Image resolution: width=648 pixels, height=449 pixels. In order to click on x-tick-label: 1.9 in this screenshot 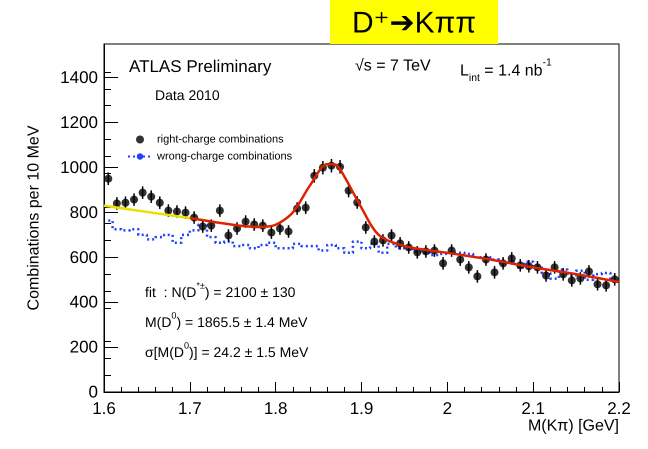, I will do `click(362, 408)`.